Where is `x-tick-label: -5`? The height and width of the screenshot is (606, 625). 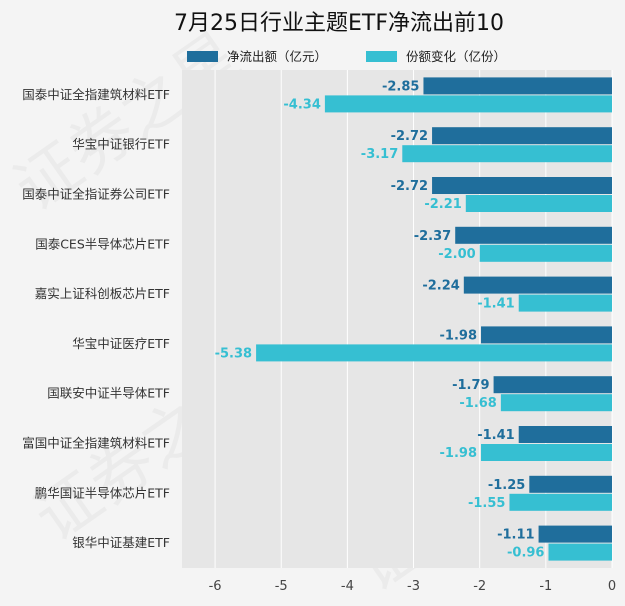 x-tick-label: -5 is located at coordinates (281, 586).